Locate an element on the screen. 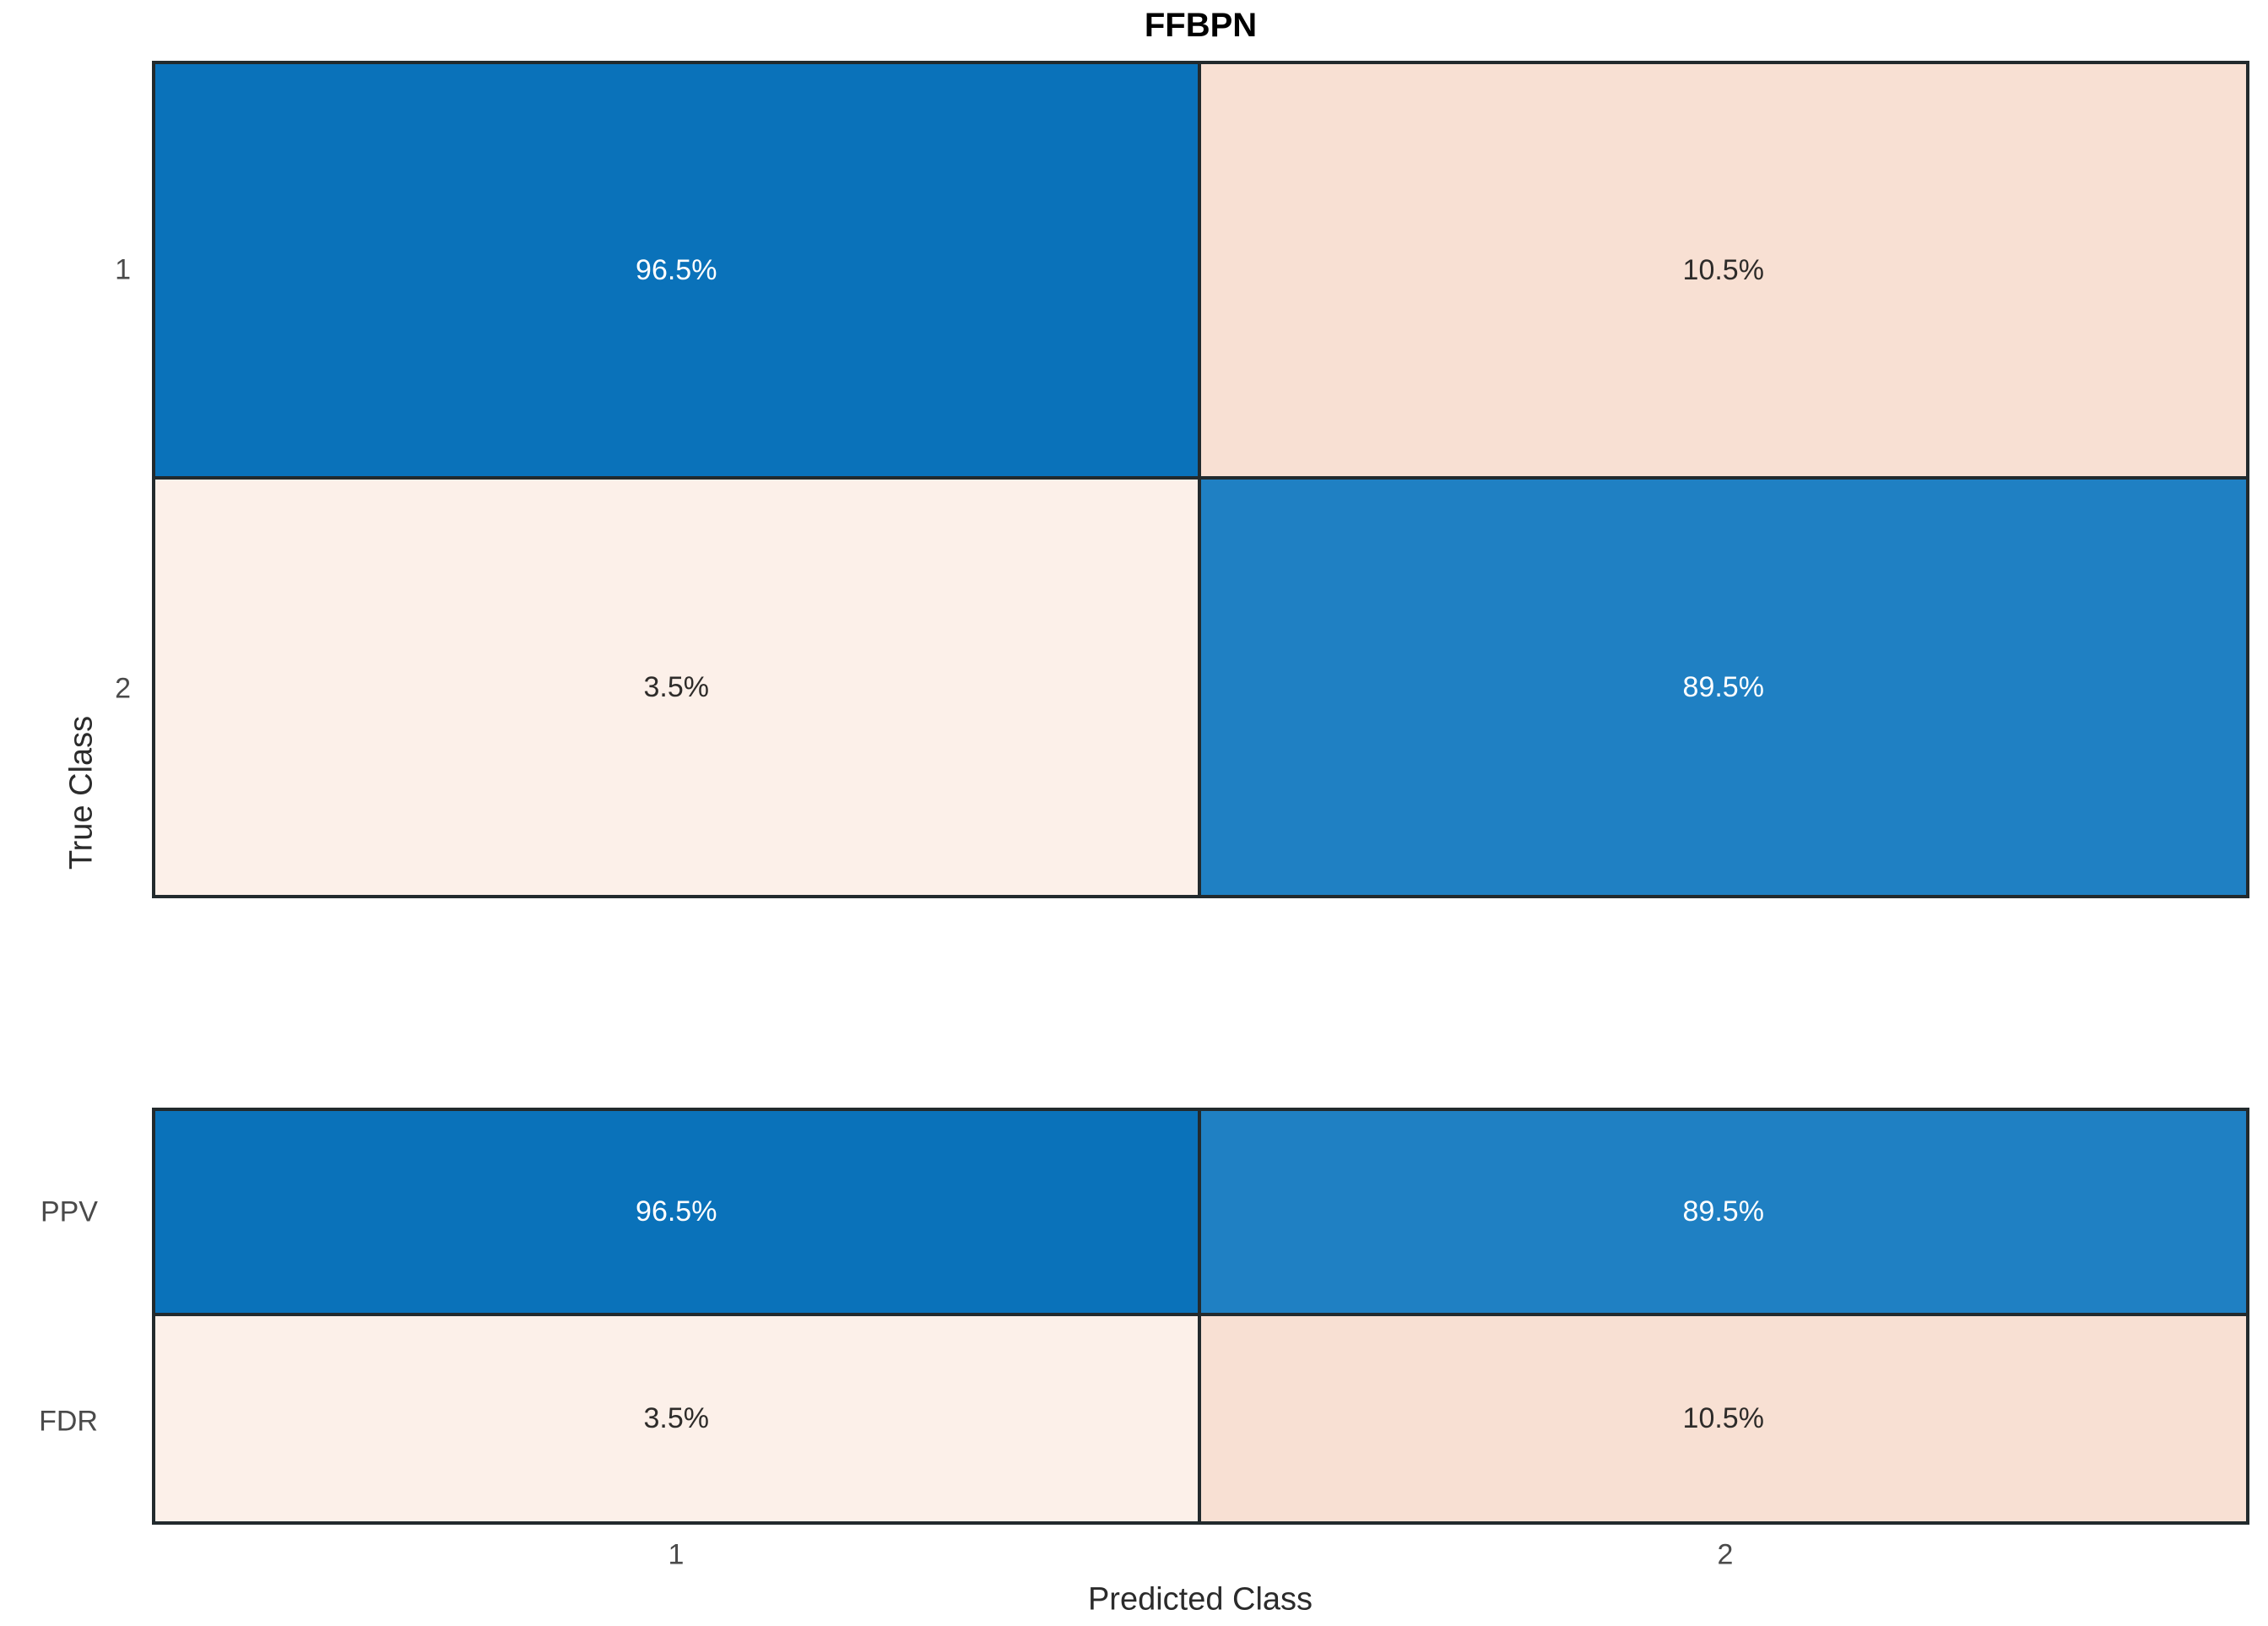  x-tick-1: 1 is located at coordinates (677, 1554).